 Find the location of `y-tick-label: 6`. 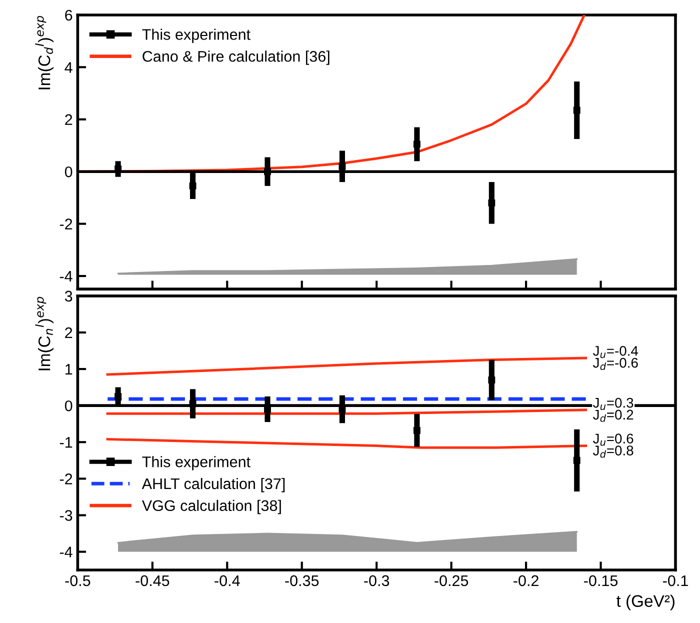

y-tick-label: 6 is located at coordinates (68, 15).